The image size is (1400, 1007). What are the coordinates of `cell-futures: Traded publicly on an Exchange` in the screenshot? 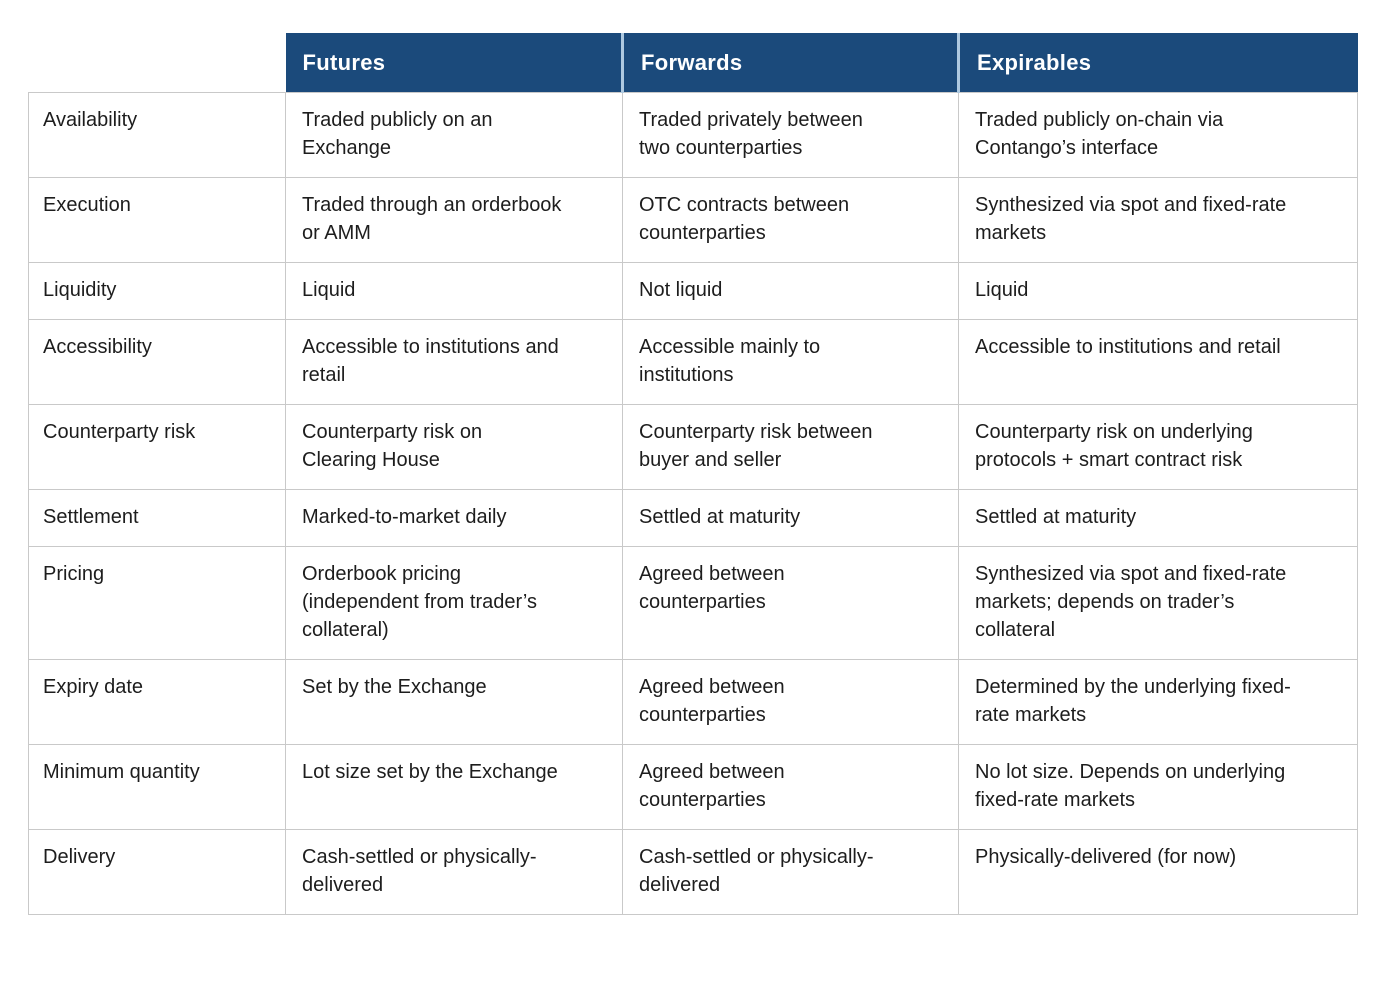 It's located at (454, 135).